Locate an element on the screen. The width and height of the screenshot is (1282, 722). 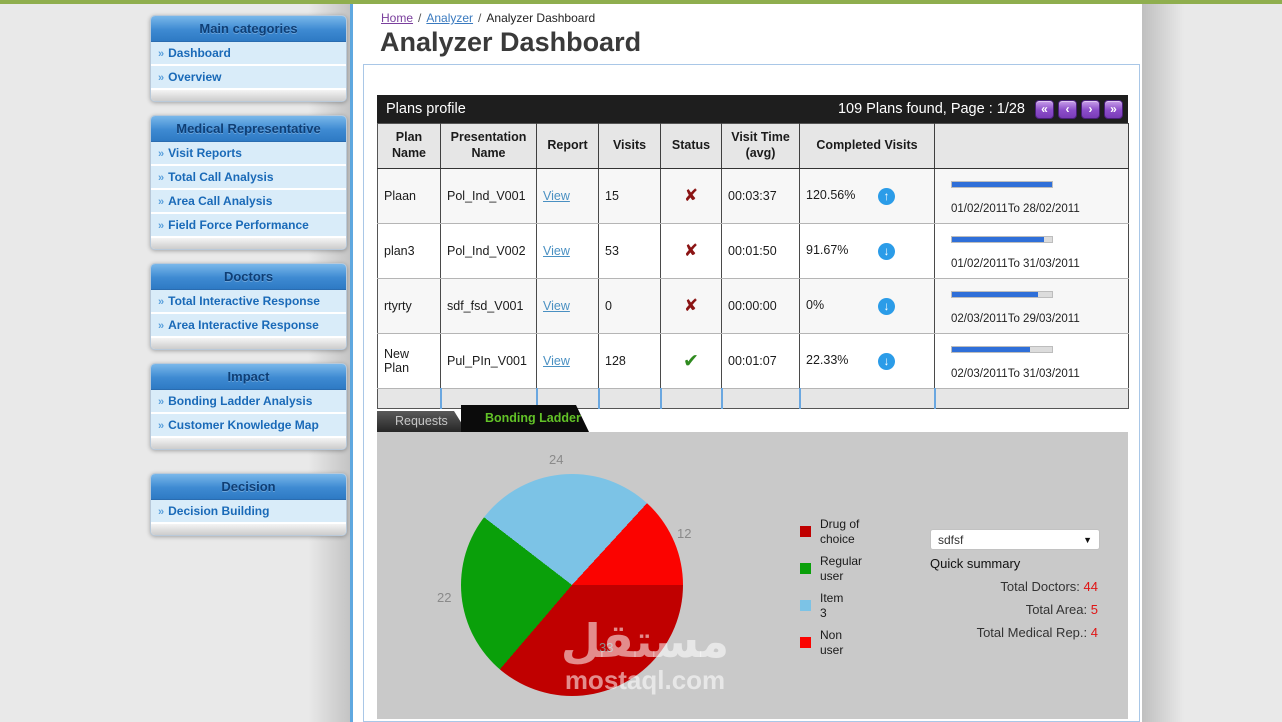
sidebar-item-visit-reports: » Visit Reports is located at coordinates (248, 154).